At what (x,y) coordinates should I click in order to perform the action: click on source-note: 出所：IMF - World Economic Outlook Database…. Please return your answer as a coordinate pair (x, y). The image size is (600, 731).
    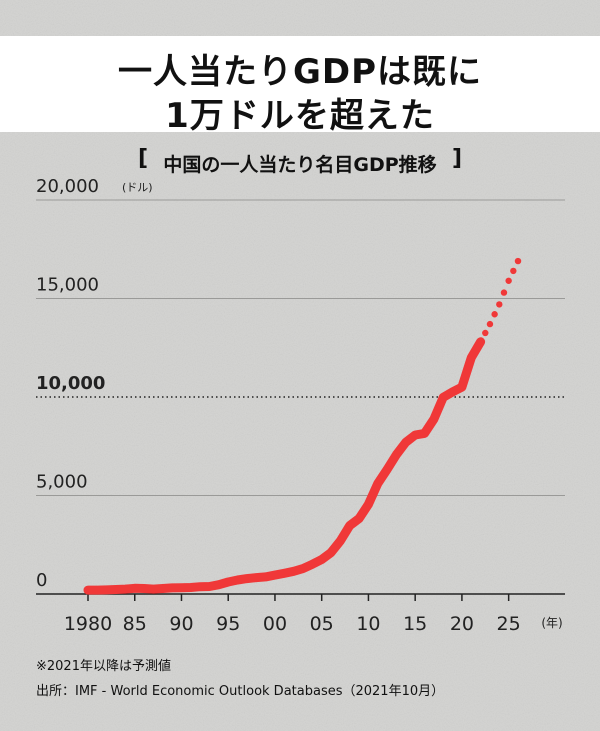
    Looking at the image, I should click on (240, 691).